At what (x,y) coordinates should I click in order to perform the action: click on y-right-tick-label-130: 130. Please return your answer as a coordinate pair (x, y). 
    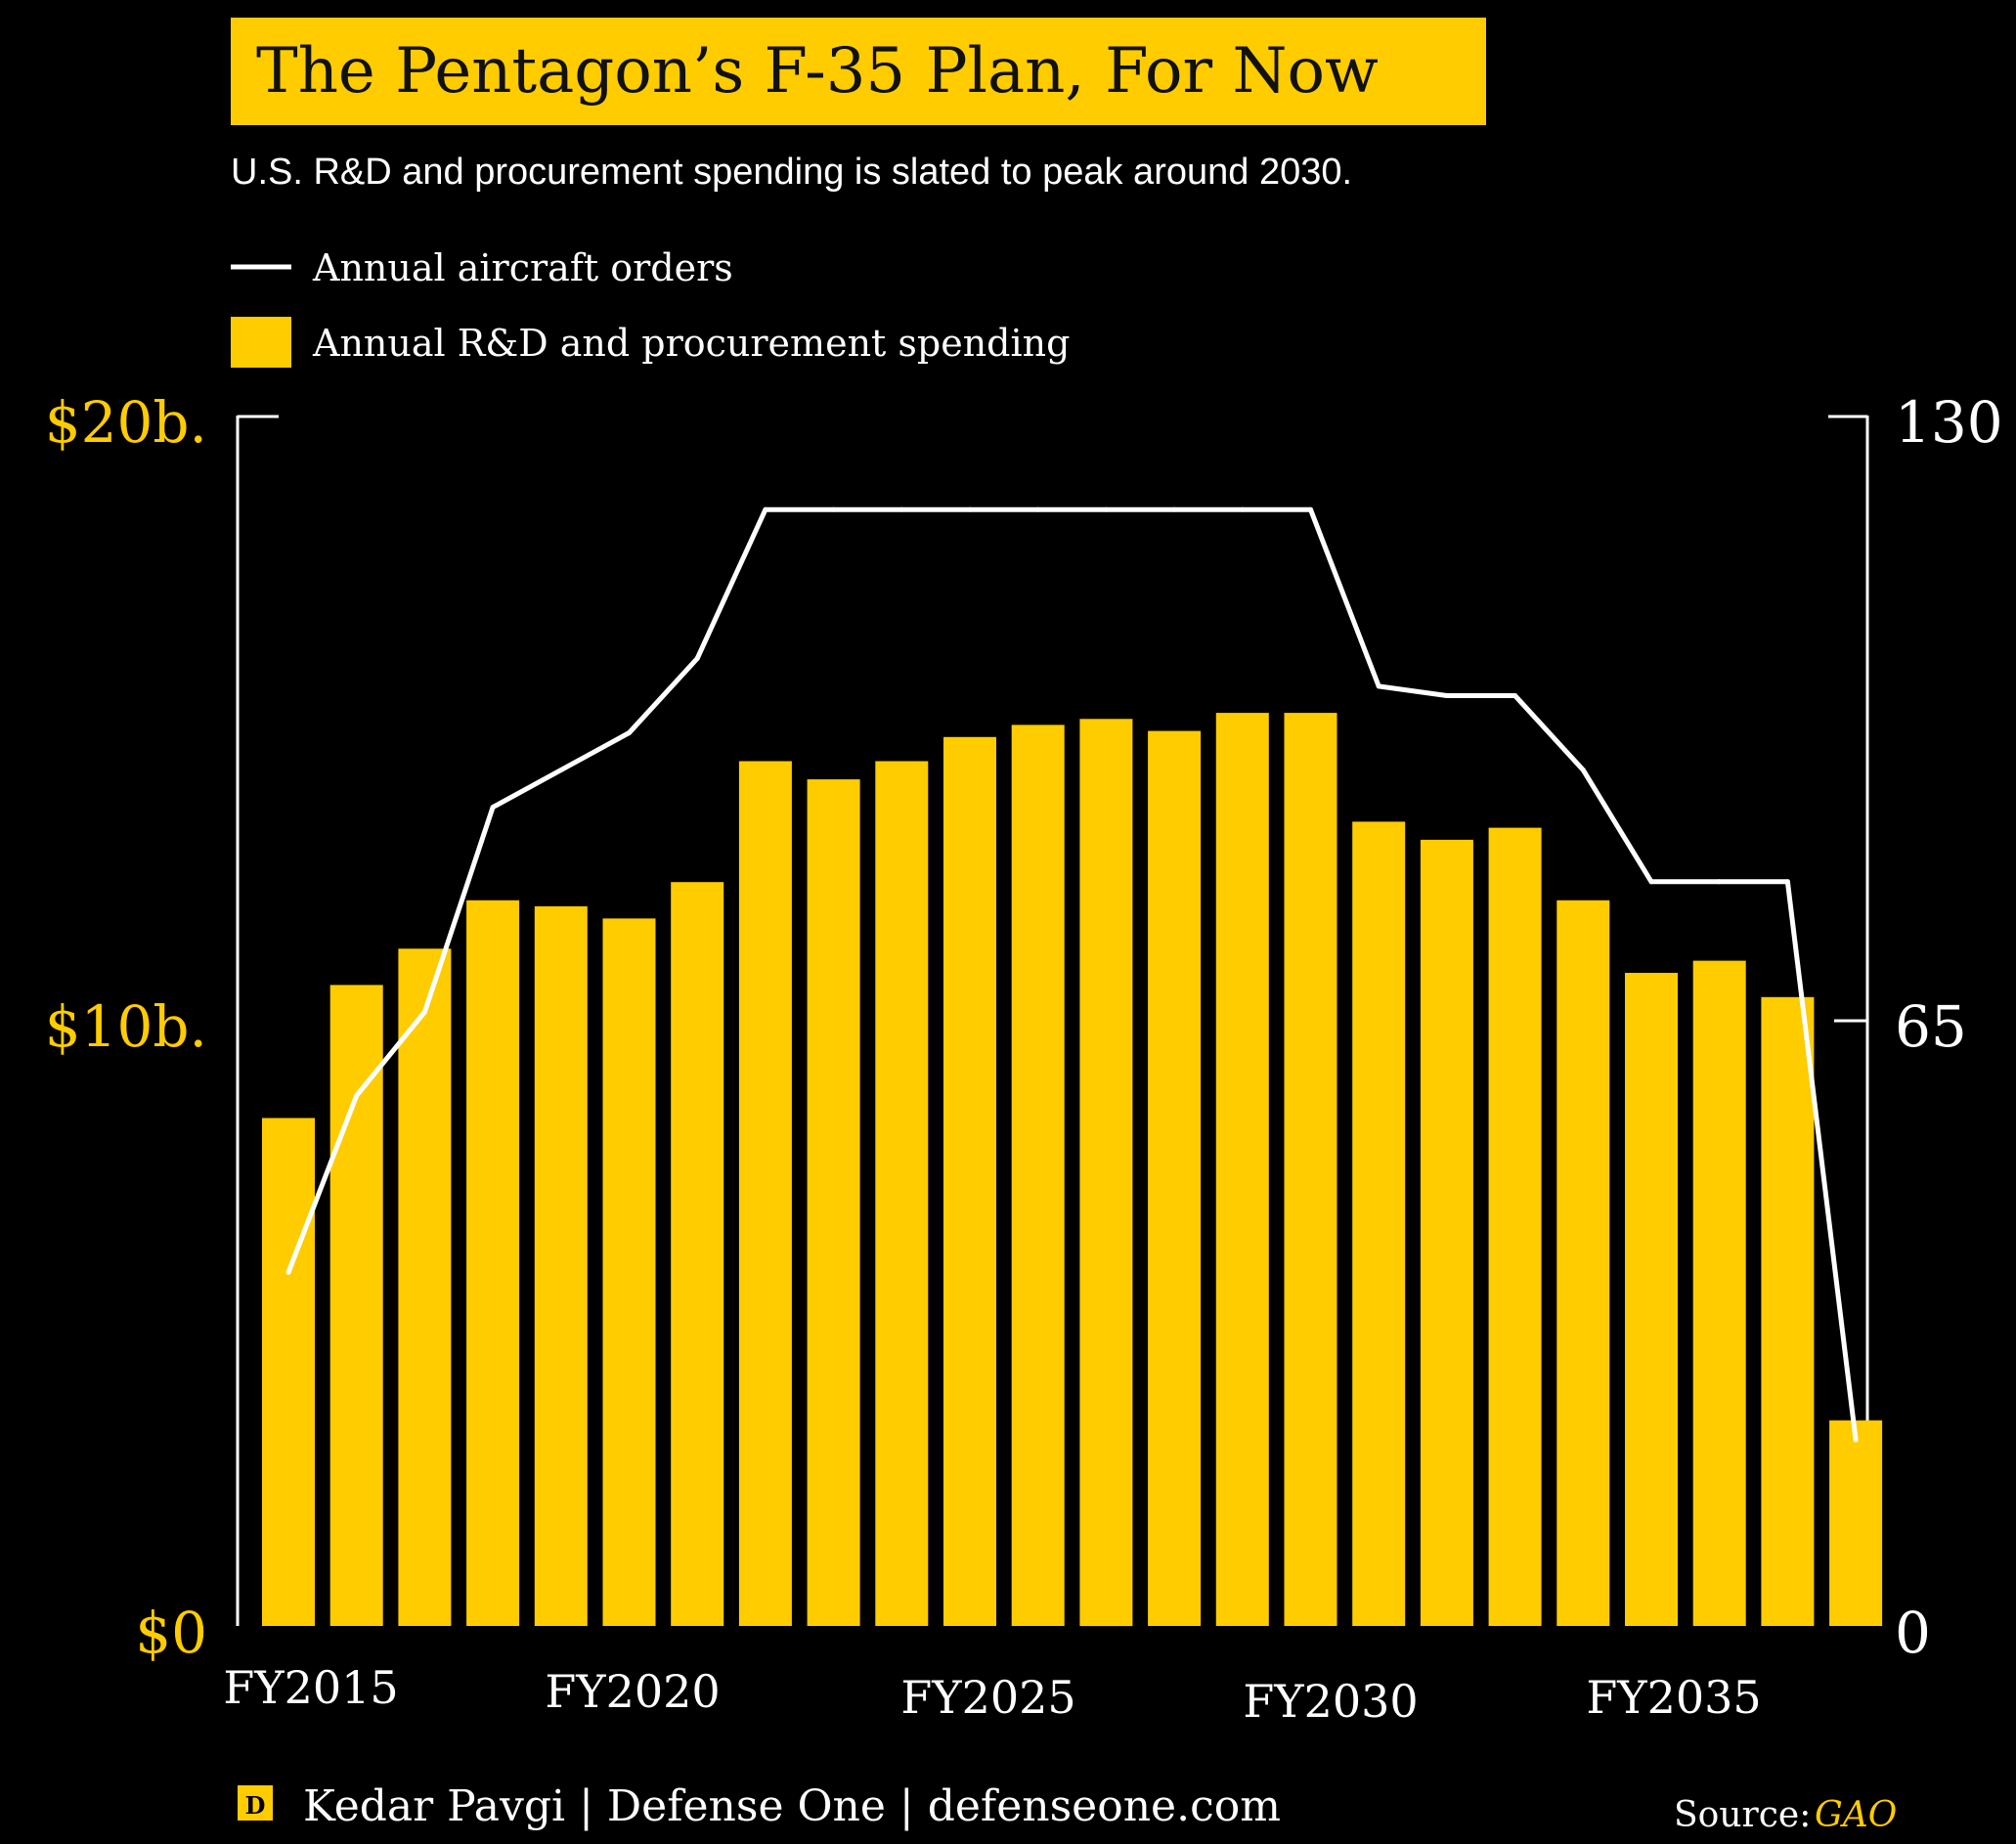
    Looking at the image, I should click on (1949, 423).